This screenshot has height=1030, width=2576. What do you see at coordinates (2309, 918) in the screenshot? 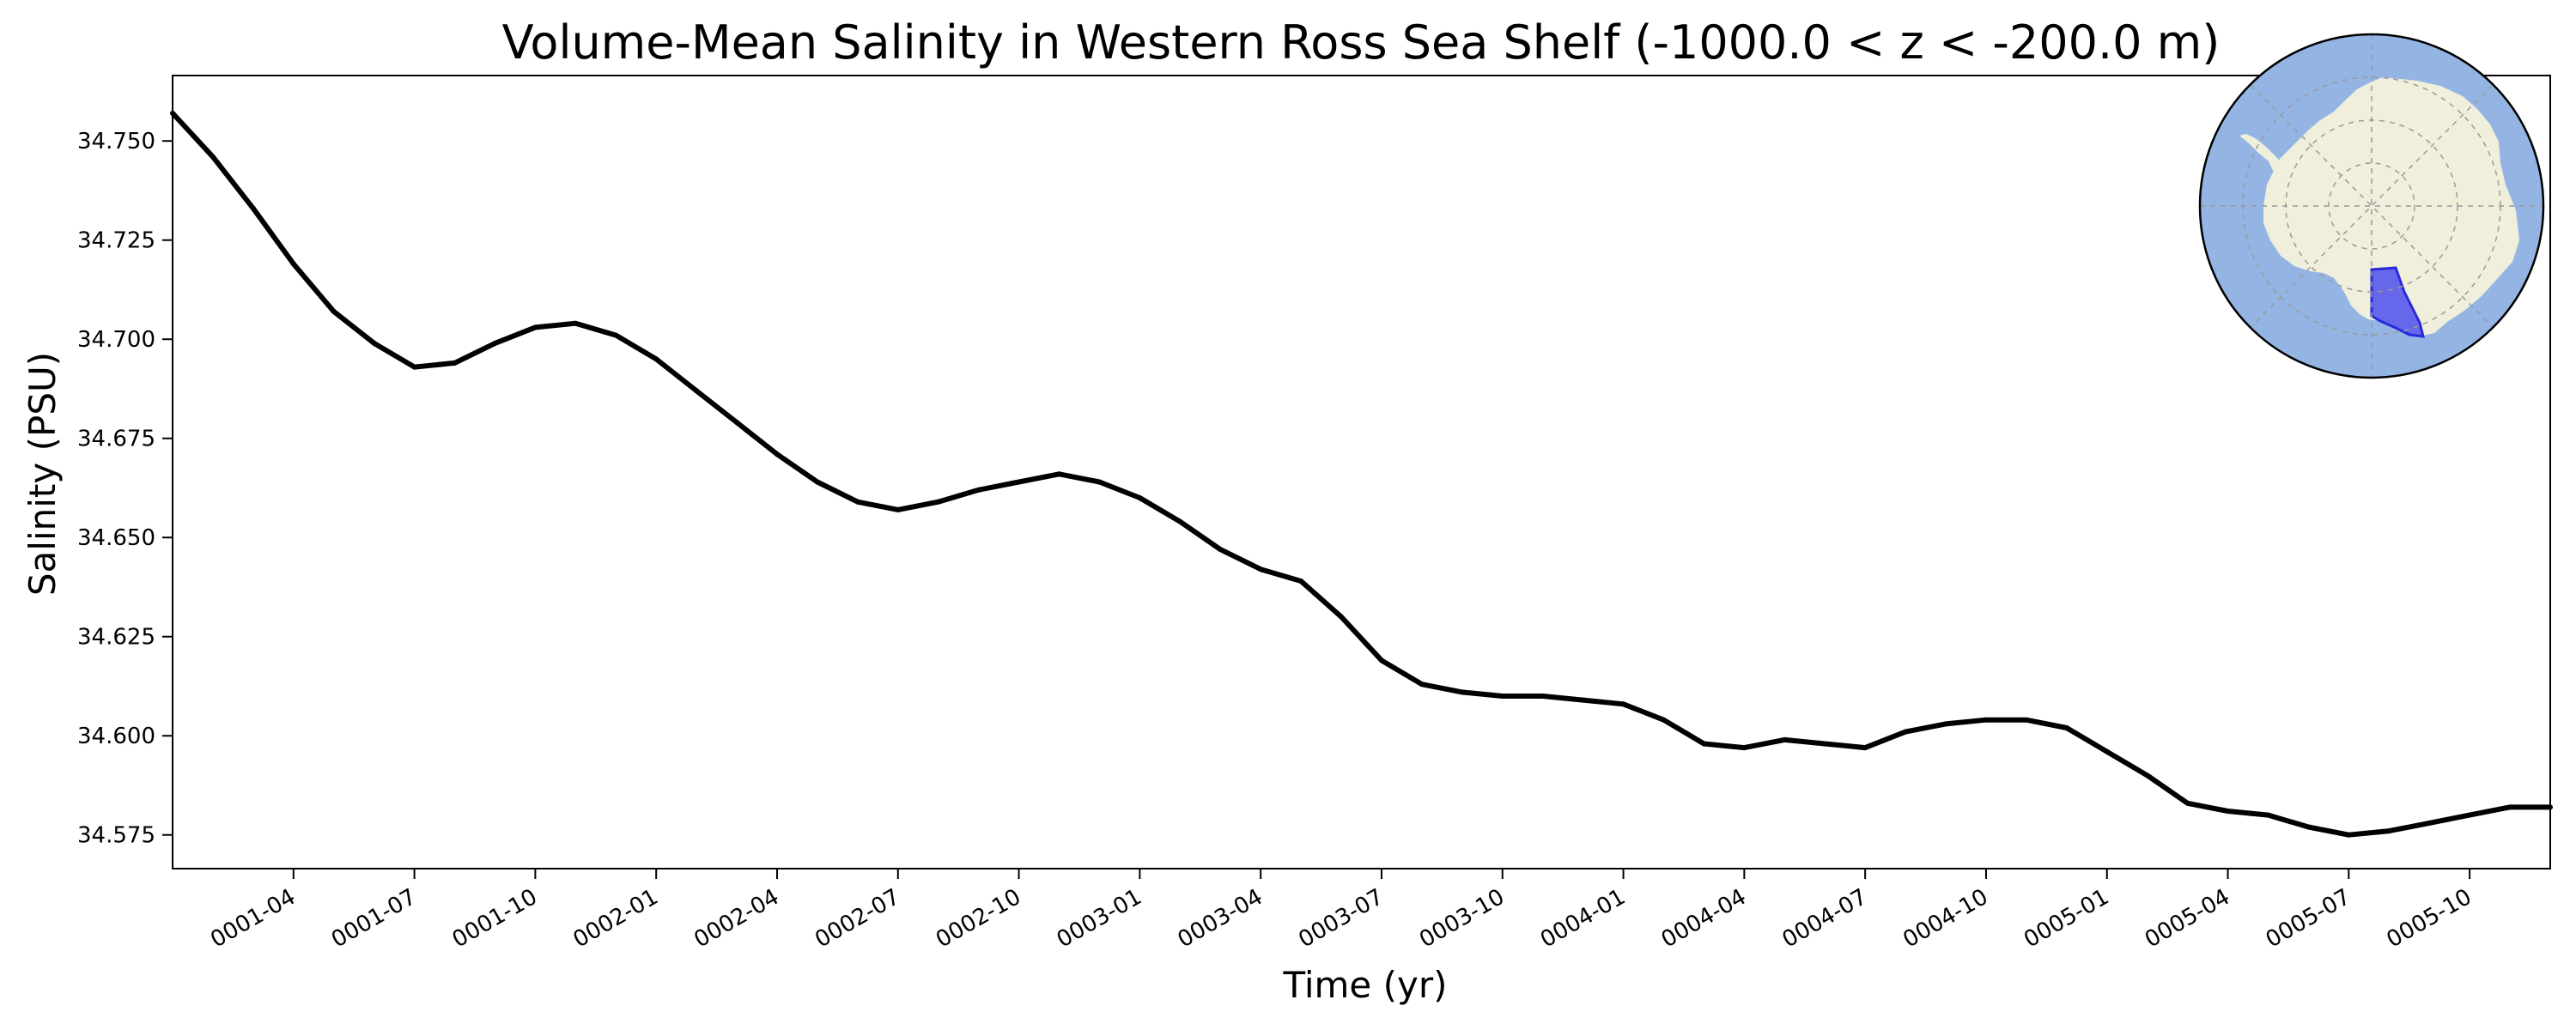
I see `x-tick-label: 0005-07` at bounding box center [2309, 918].